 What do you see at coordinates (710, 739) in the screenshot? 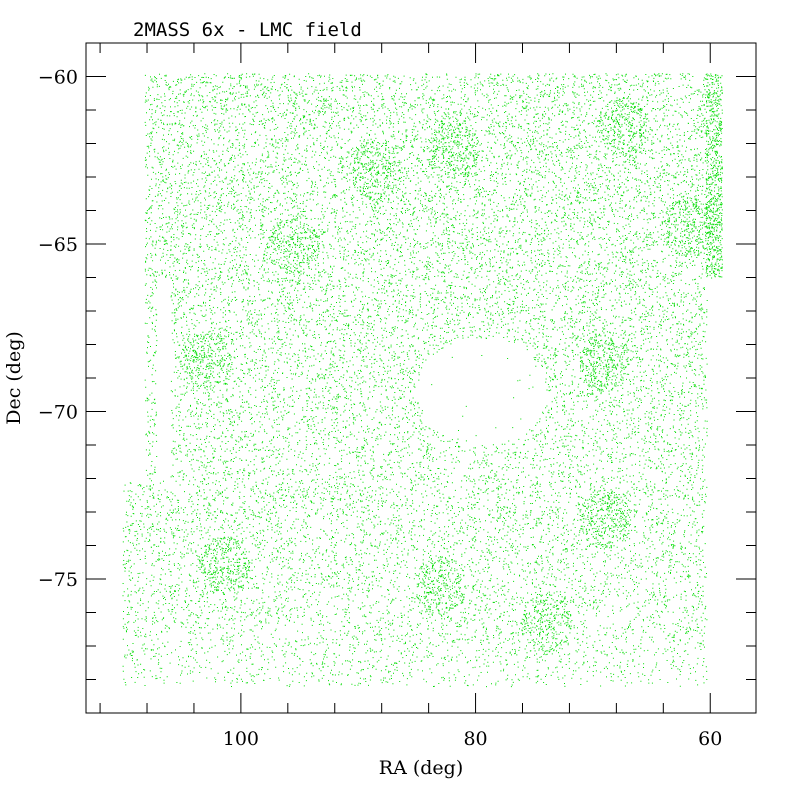
I see `x-tick-label: 60` at bounding box center [710, 739].